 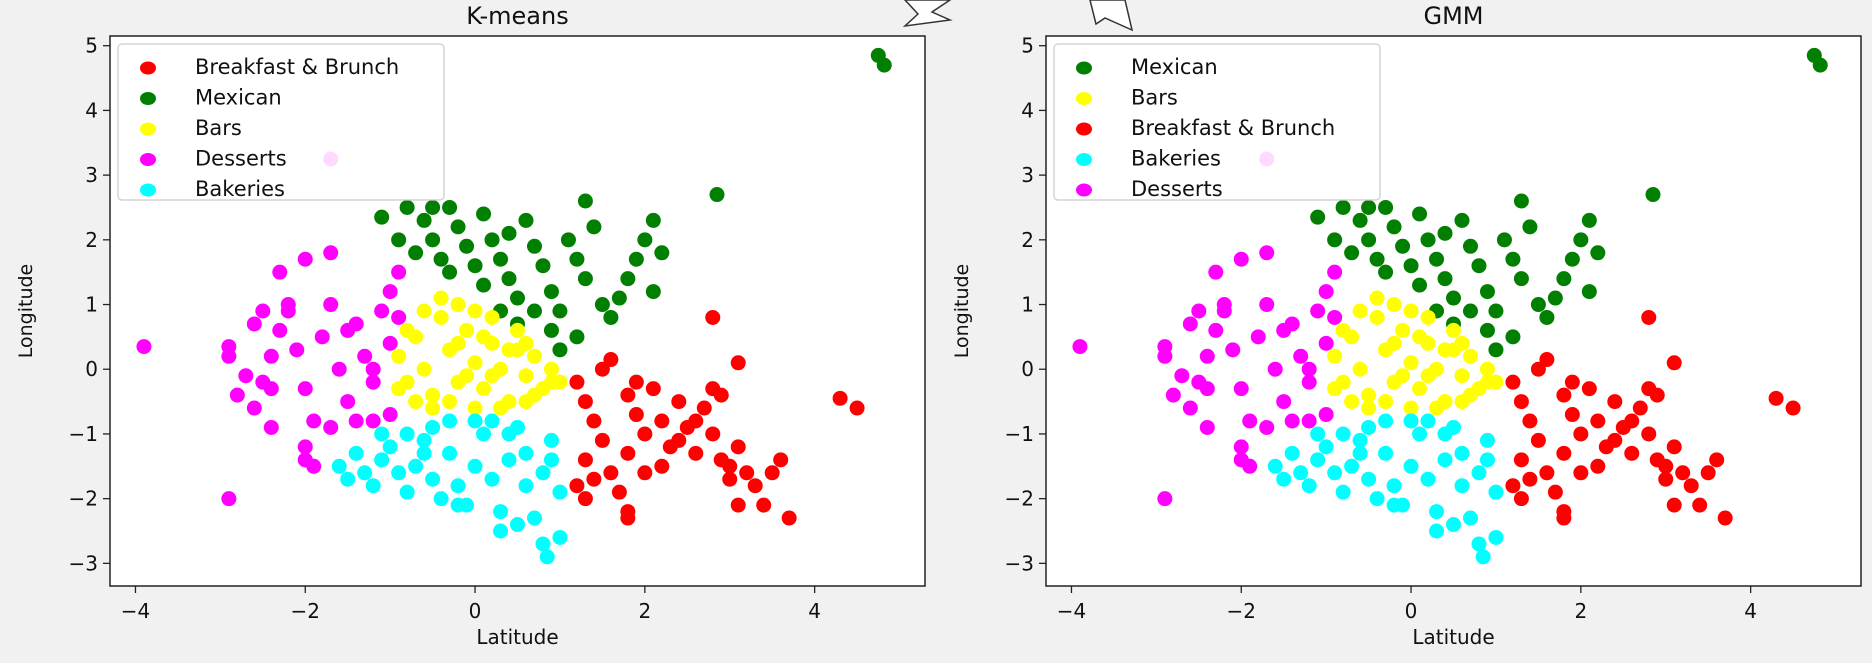 I want to click on kmeans-legend, so click(x=281, y=122).